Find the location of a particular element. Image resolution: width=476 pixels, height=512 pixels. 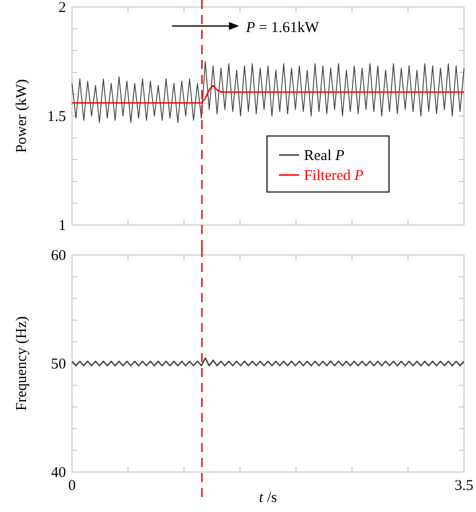

annotation: P = 1.61kW is located at coordinates (282, 28).